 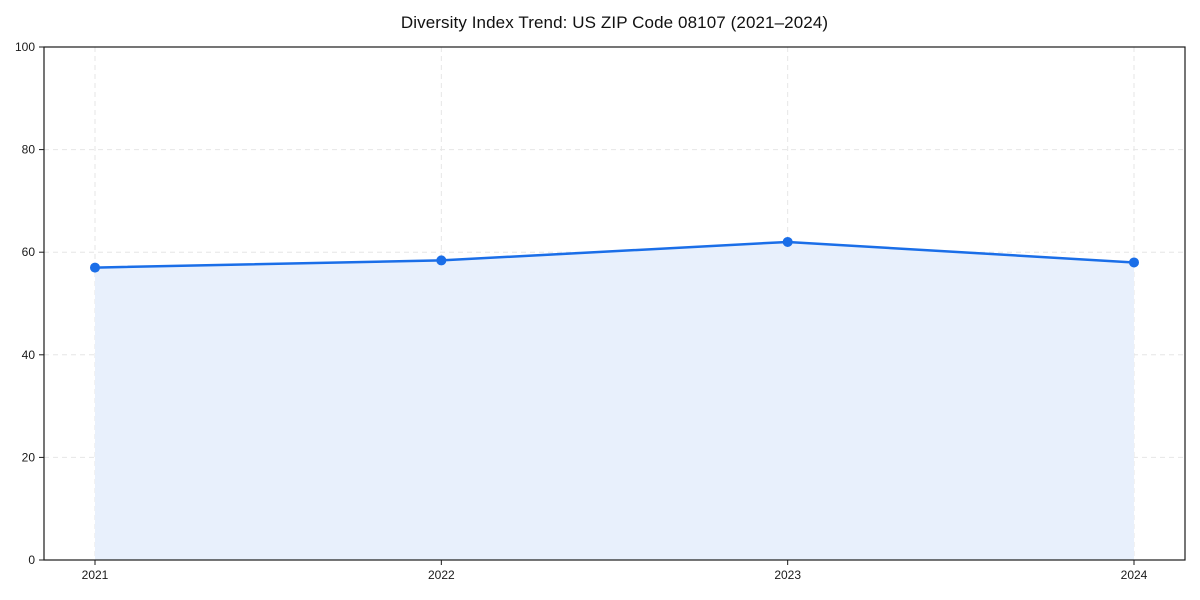 I want to click on x-tick-label-2021: 2021, so click(x=95, y=575).